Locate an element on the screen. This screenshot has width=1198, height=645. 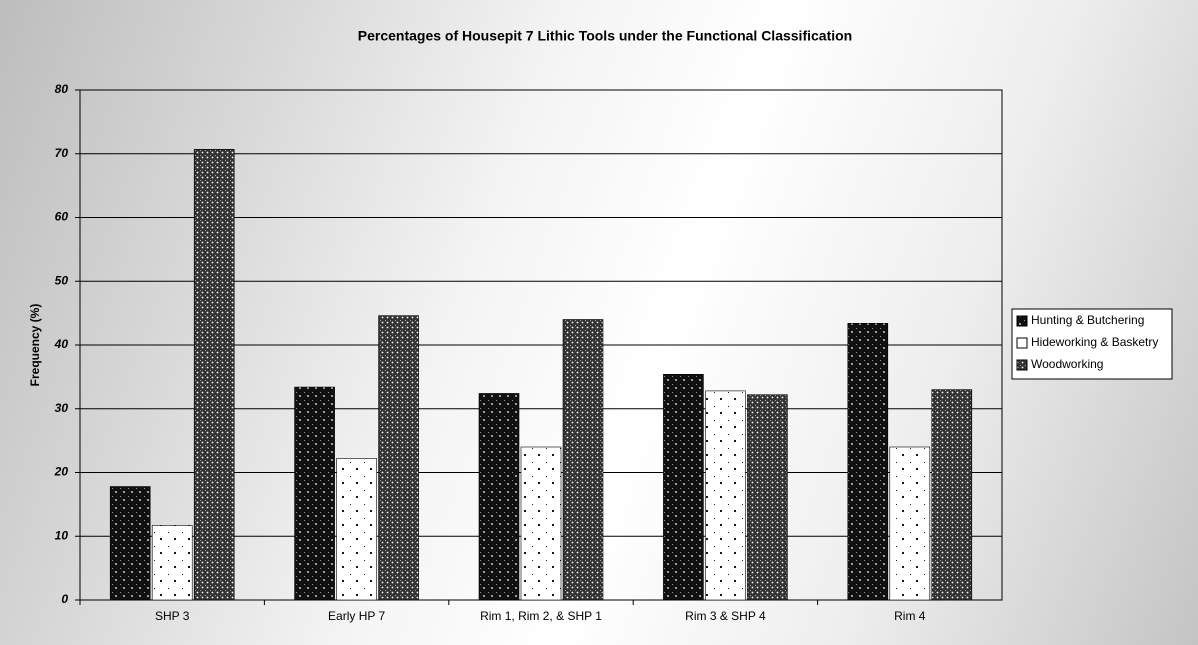
legend-label: Hideworking & Basketry is located at coordinates (1094, 342).